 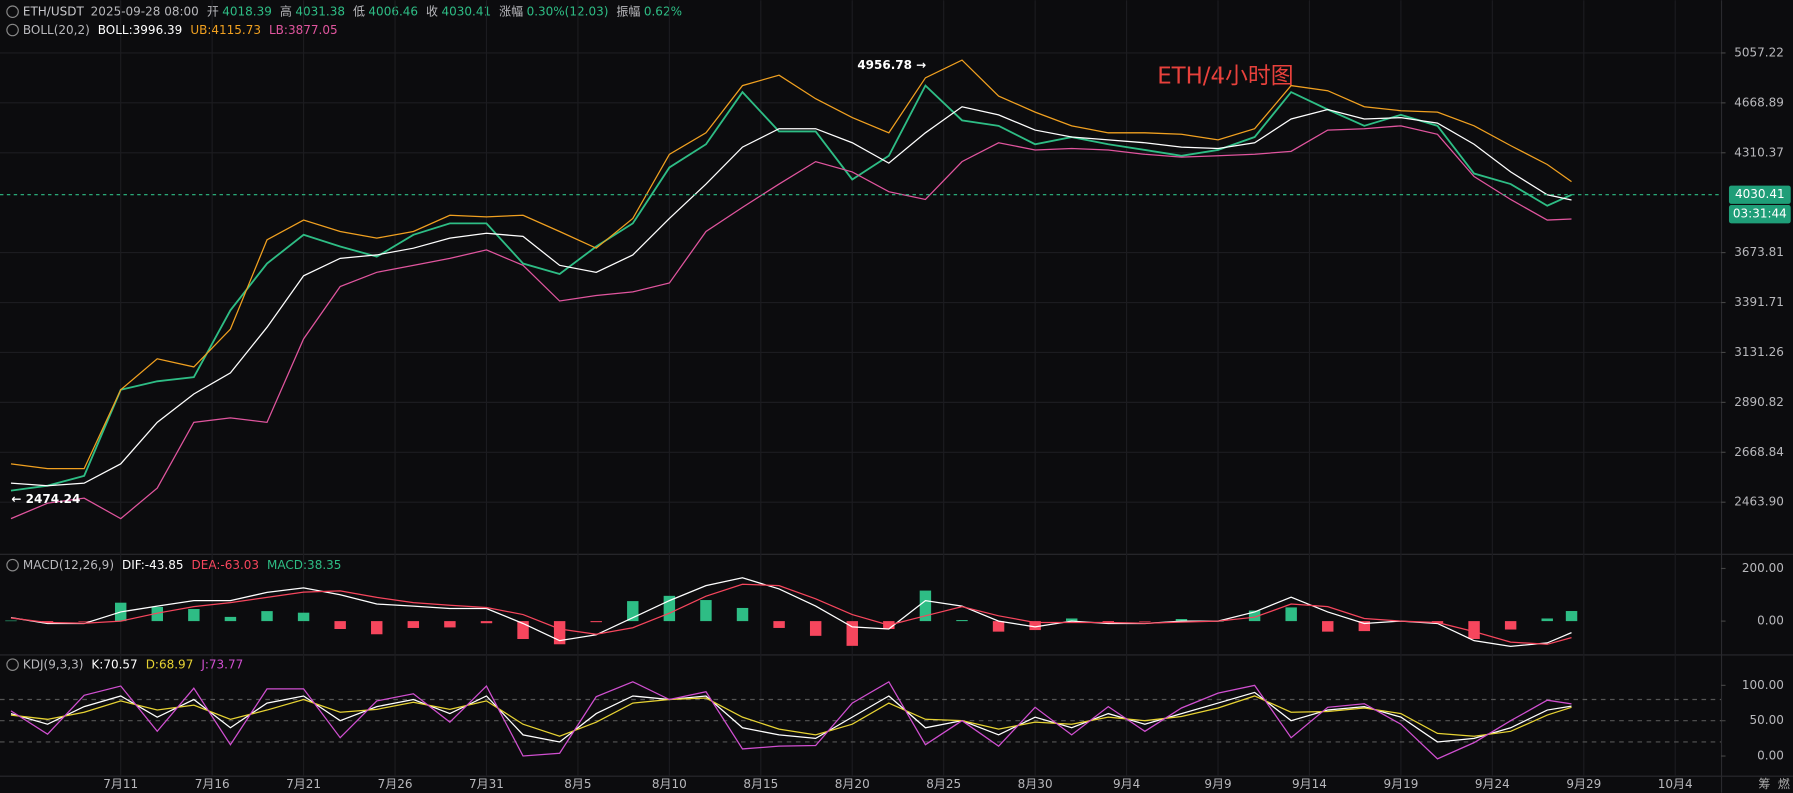 What do you see at coordinates (359, 11) in the screenshot?
I see `field-label: 低` at bounding box center [359, 11].